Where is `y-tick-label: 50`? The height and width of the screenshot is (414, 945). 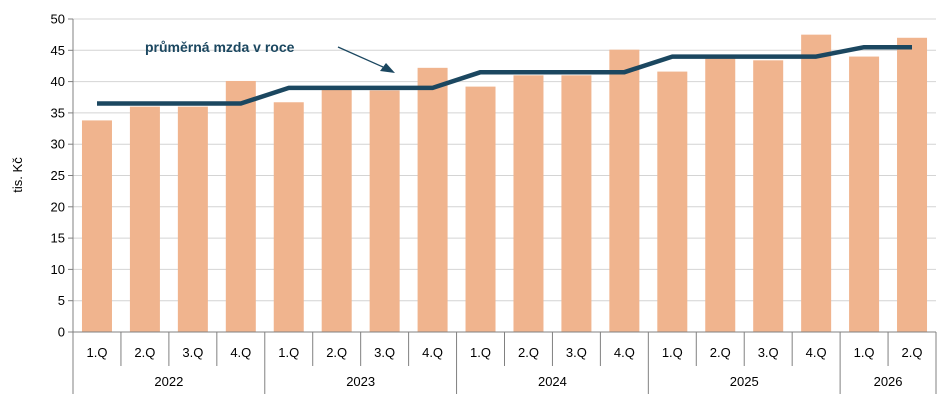
y-tick-label: 50 is located at coordinates (58, 19).